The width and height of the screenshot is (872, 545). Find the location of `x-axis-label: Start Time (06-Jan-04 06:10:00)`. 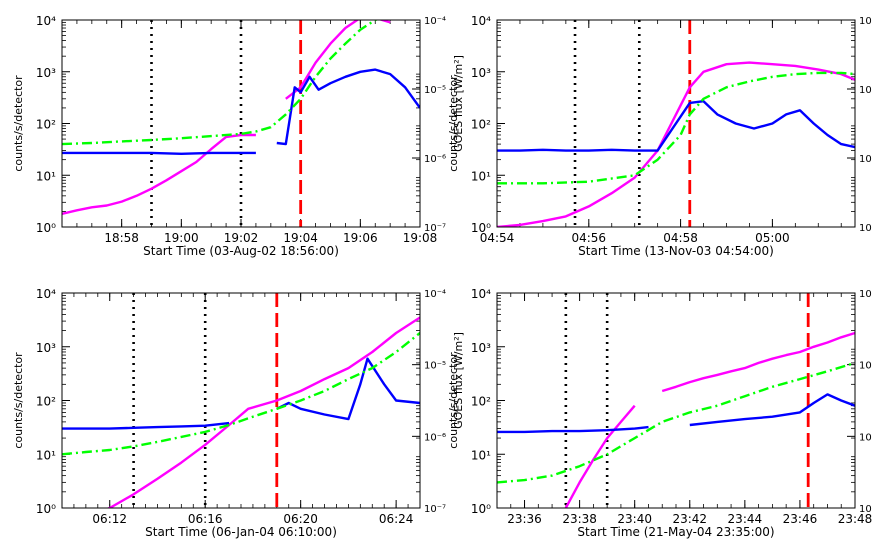

x-axis-label: Start Time (06-Jan-04 06:10:00) is located at coordinates (241, 532).